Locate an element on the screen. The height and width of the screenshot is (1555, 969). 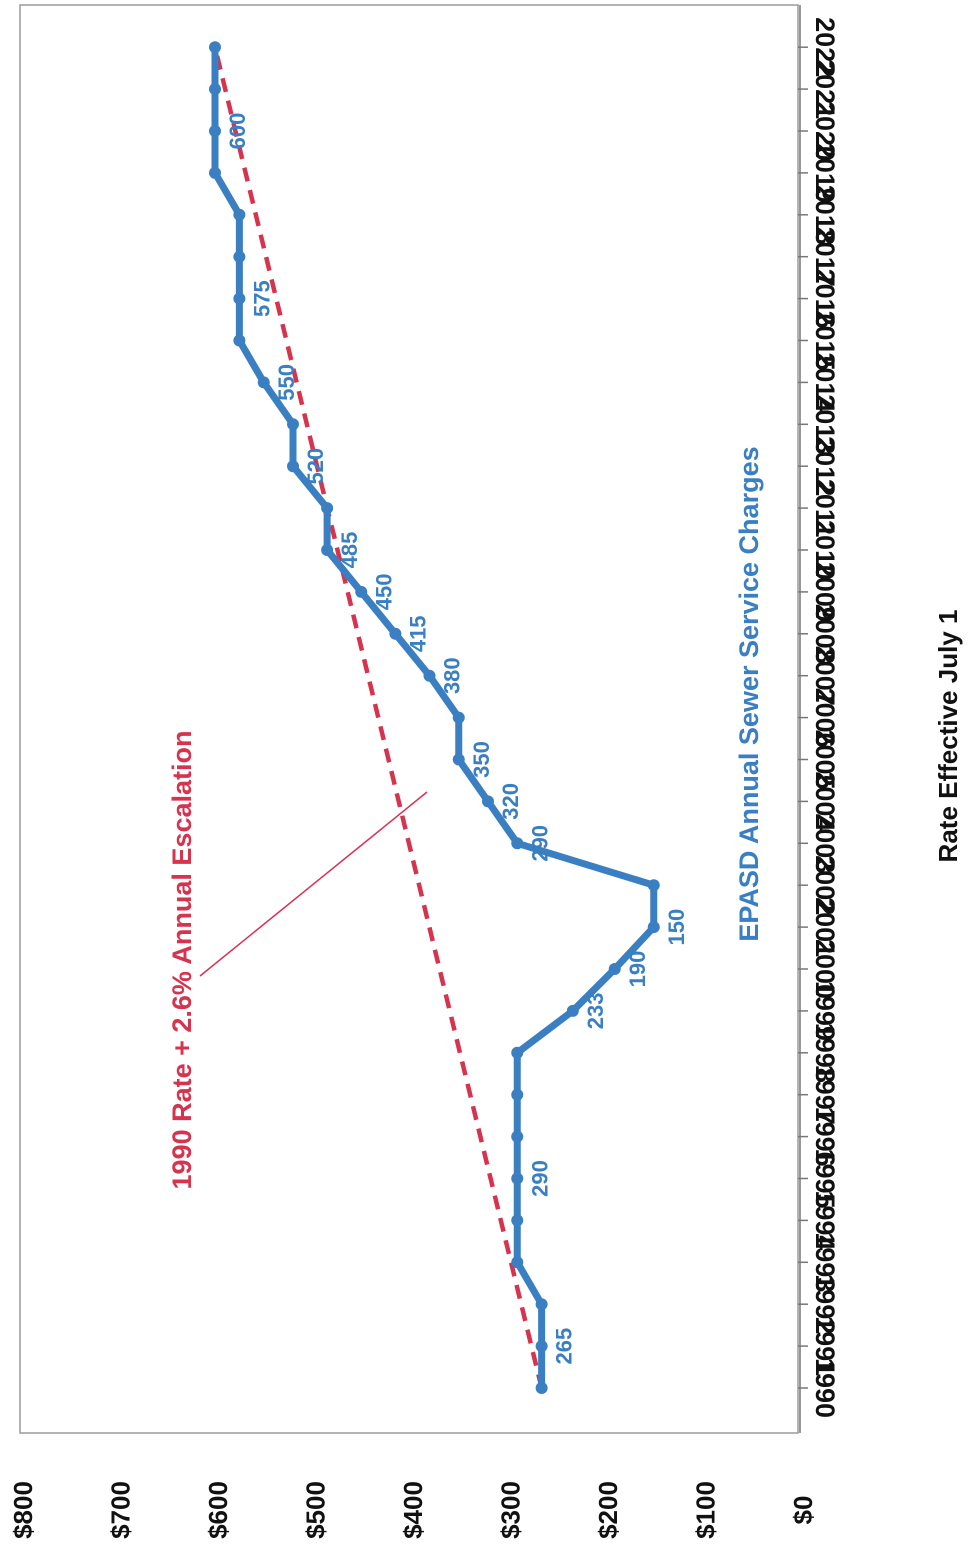
x-axis-title: Rate Effective July 1 is located at coordinates (948, 736).